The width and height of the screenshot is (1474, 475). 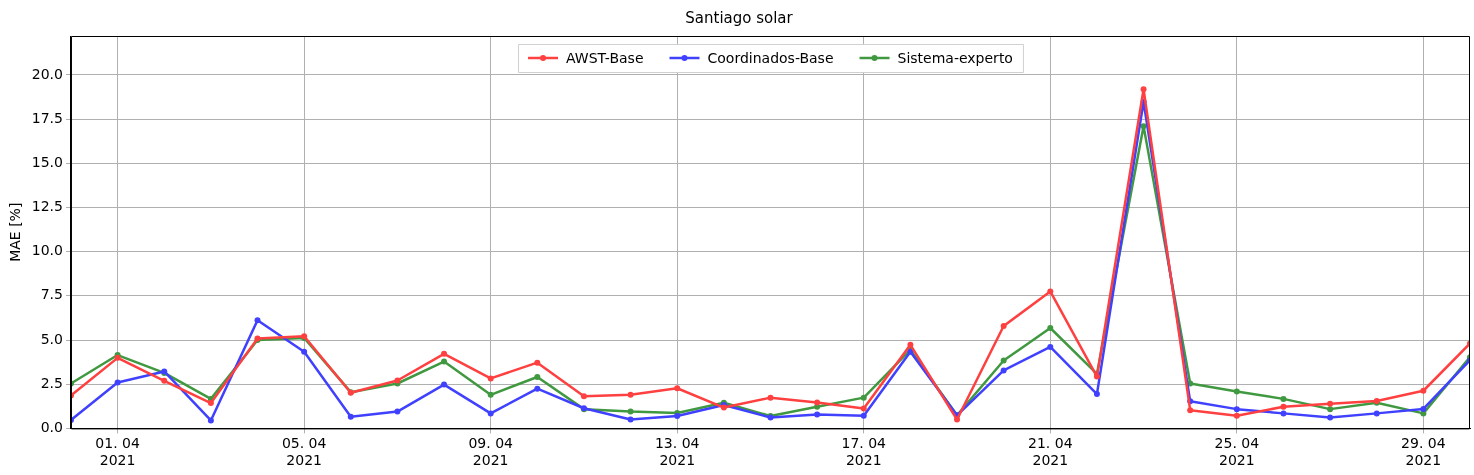 What do you see at coordinates (864, 452) in the screenshot?
I see `x-tick-label: 17. 04 2021` at bounding box center [864, 452].